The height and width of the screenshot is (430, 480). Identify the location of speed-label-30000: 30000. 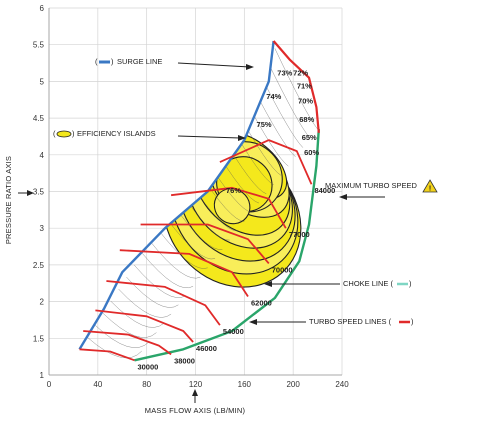
(147, 366).